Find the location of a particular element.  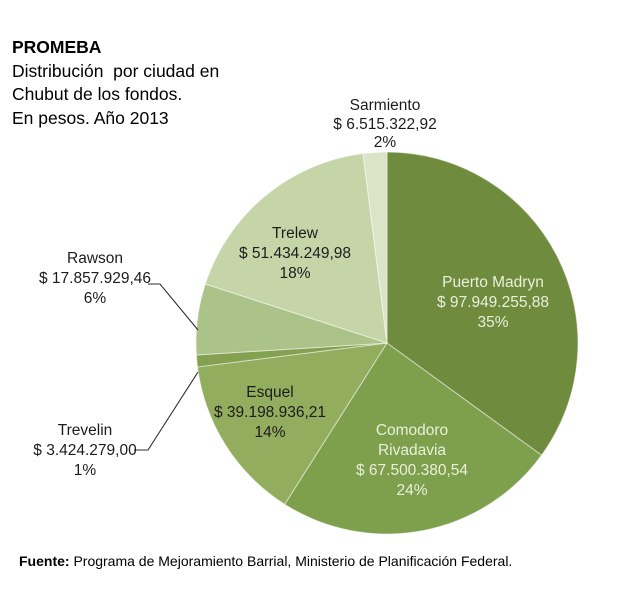

slice-amount: $ 51.434.249,98 is located at coordinates (295, 253).